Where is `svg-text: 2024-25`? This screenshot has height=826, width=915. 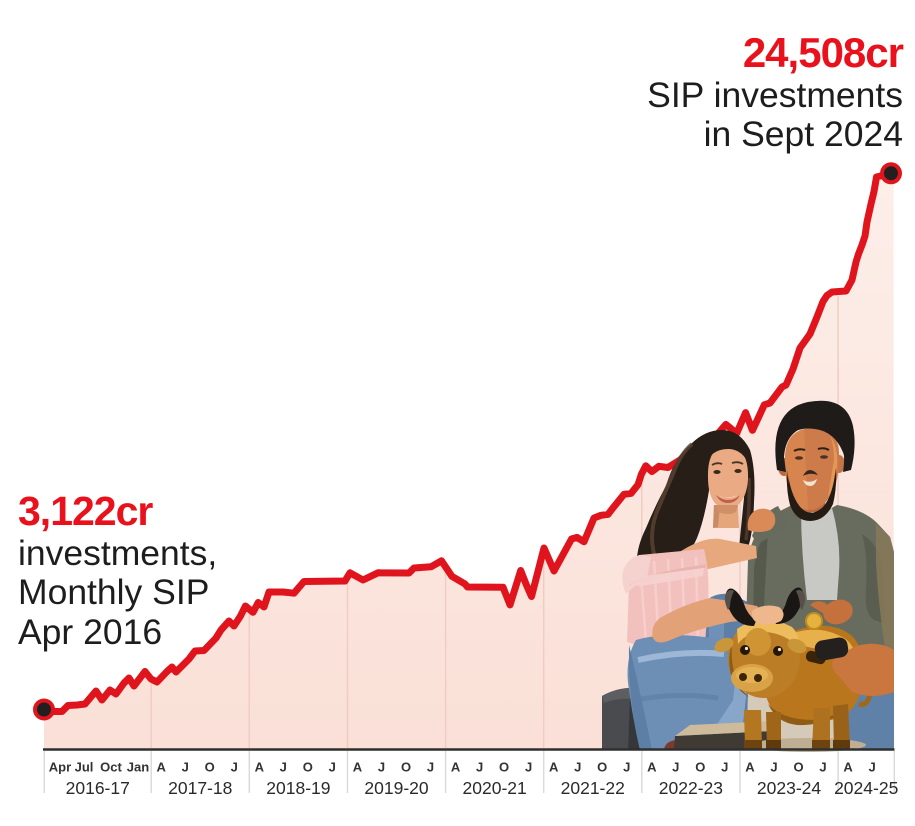 svg-text: 2024-25 is located at coordinates (866, 788).